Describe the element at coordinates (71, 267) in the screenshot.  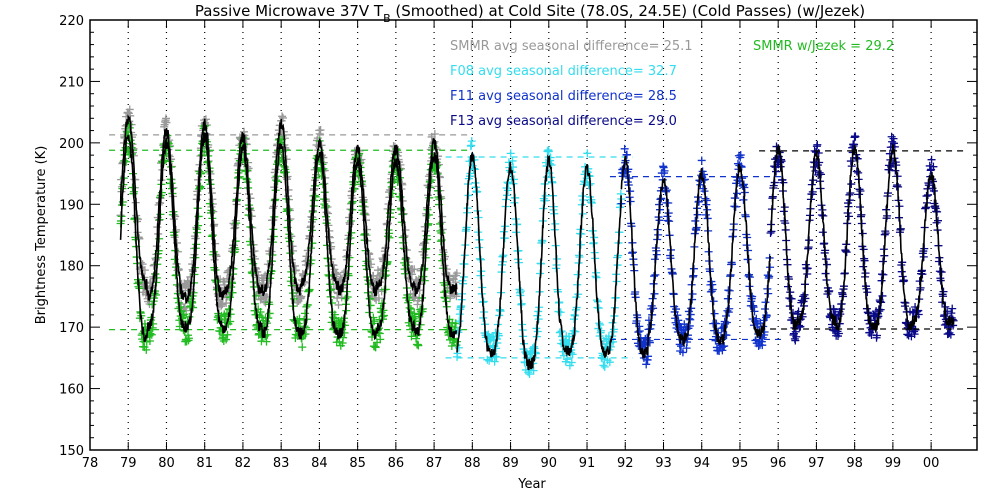
I see `y-tick-label: 180` at that location.